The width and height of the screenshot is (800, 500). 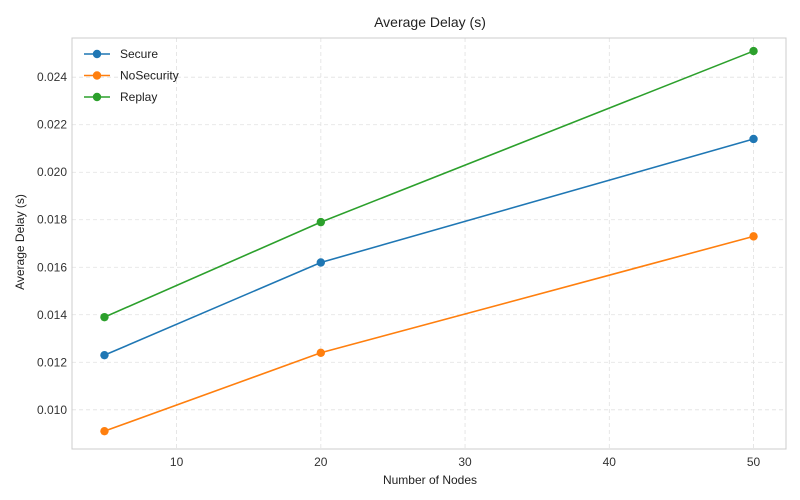 I want to click on legend-label: Secure, so click(x=139, y=54).